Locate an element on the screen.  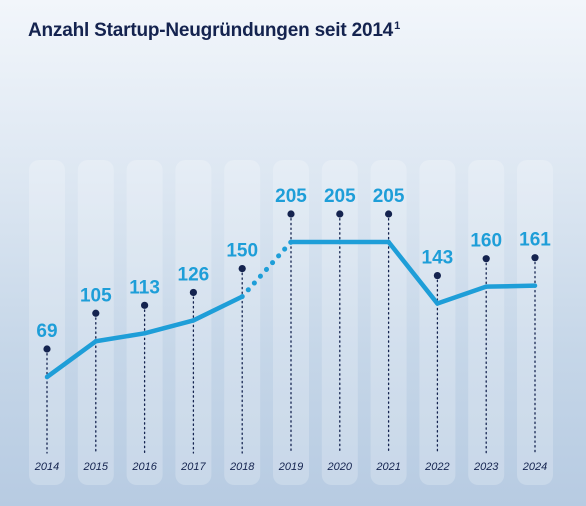
marker-2020 is located at coordinates (340, 214).